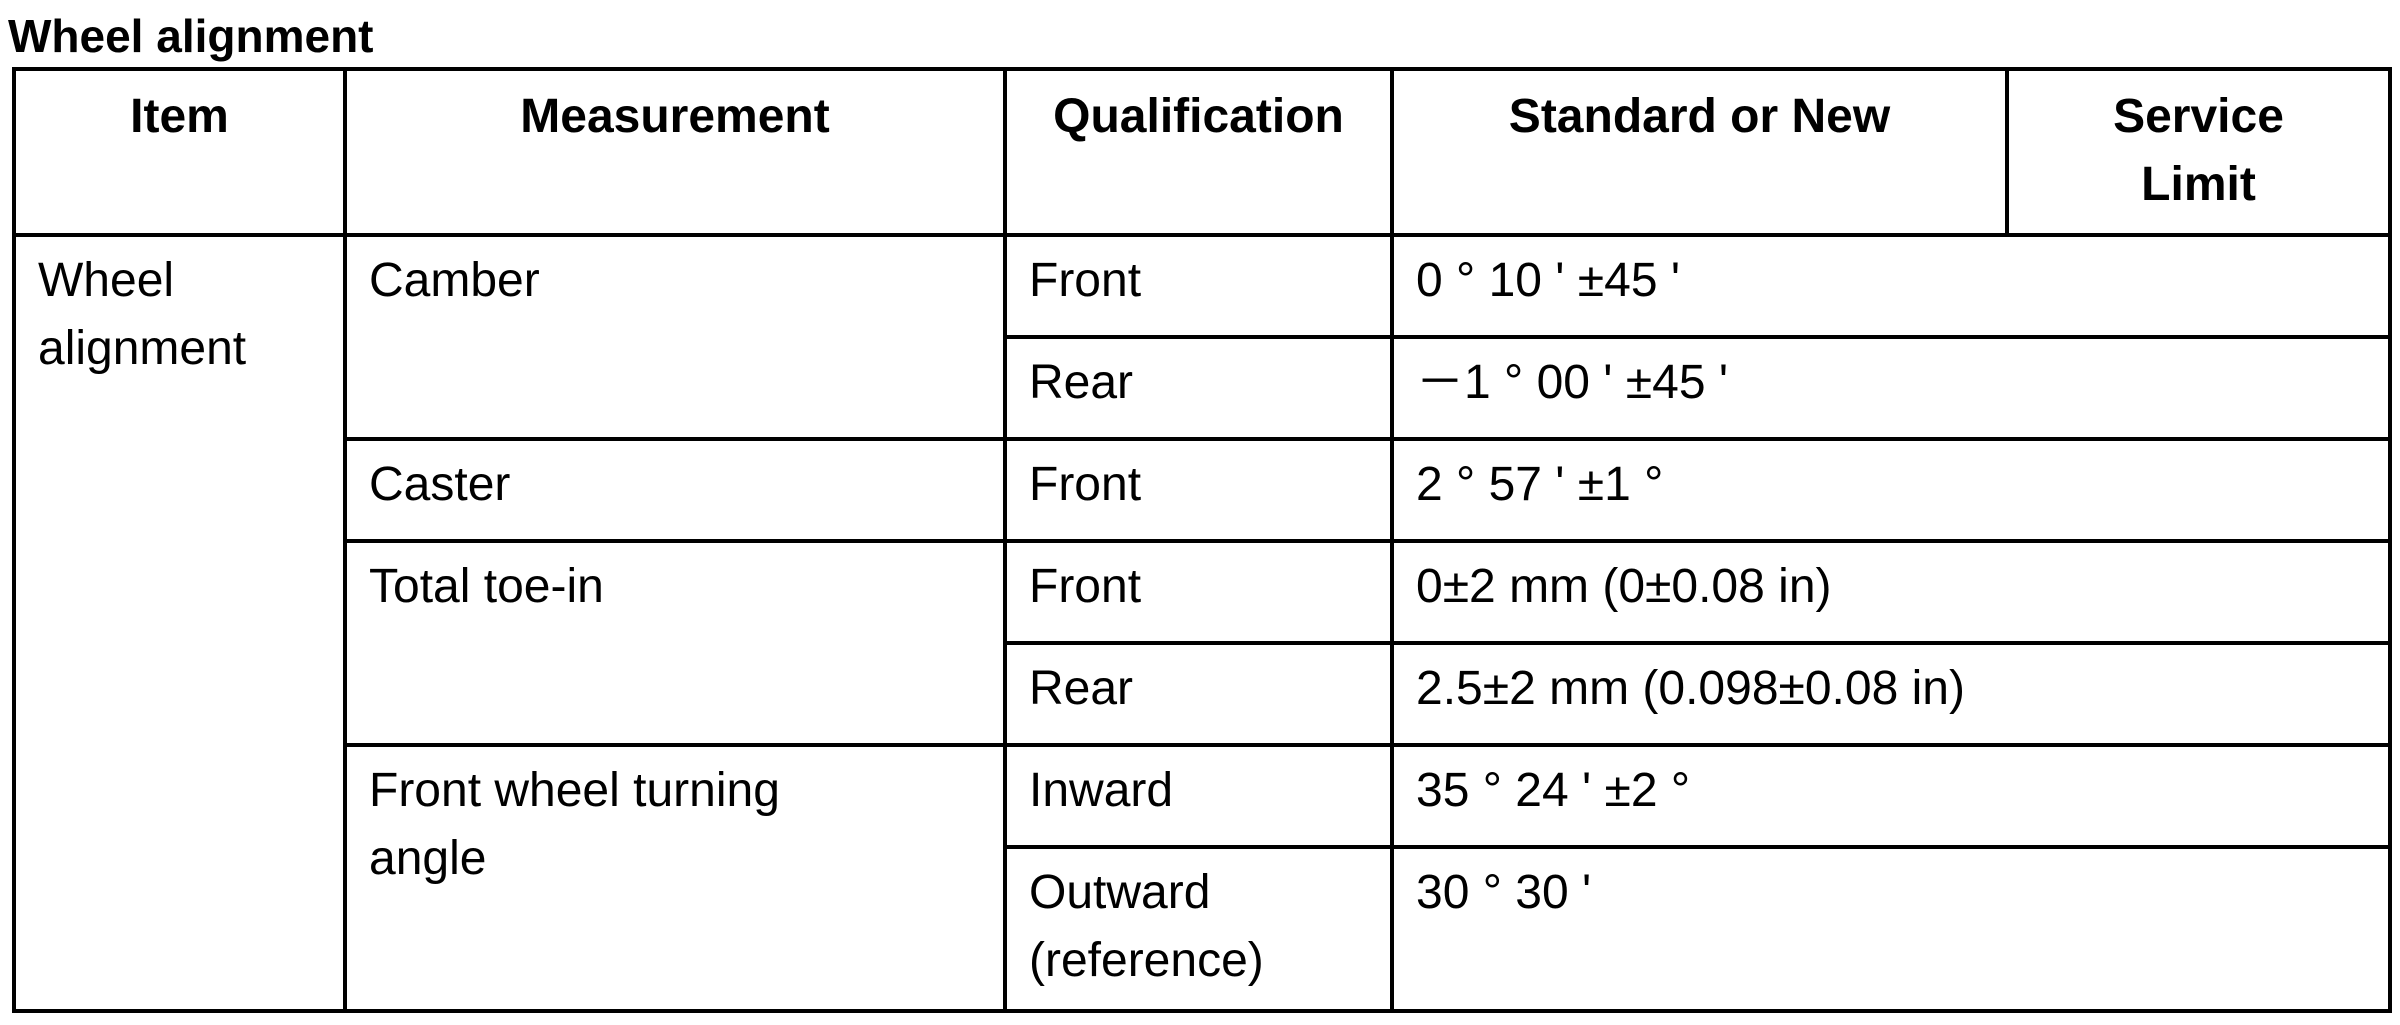 Image resolution: width=2400 pixels, height=1025 pixels. I want to click on header-qualification: Qualification, so click(1198, 152).